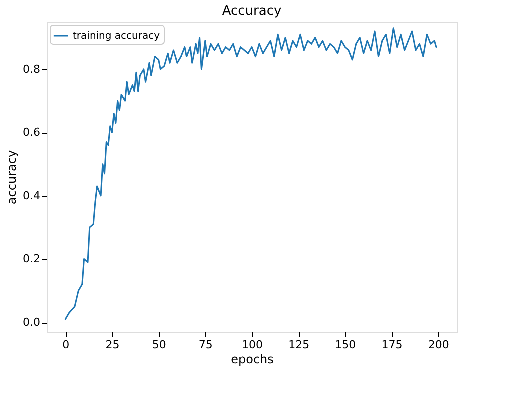 The width and height of the screenshot is (505, 410). What do you see at coordinates (252, 345) in the screenshot?
I see `x-tick-label: 100` at bounding box center [252, 345].